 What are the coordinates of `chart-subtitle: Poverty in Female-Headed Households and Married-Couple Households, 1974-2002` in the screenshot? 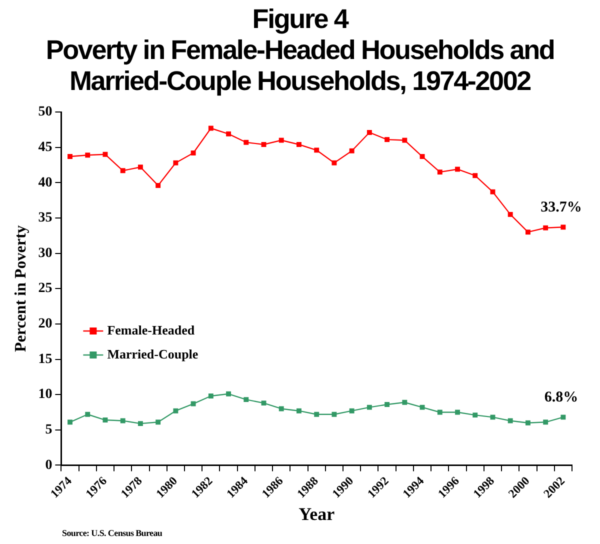 It's located at (300, 66).